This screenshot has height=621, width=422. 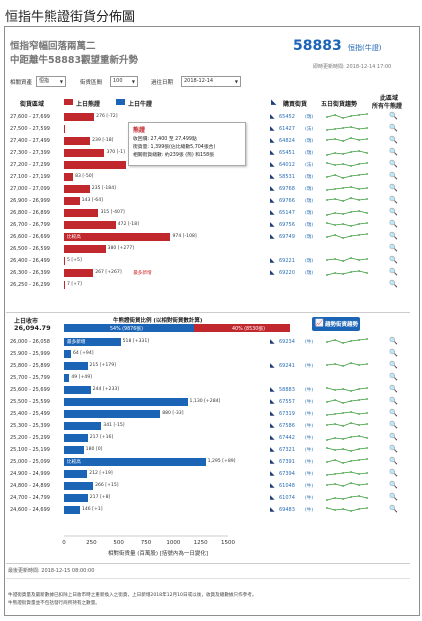 I want to click on trend-button: 📈 趨勢街貨趨勢, so click(x=336, y=324).